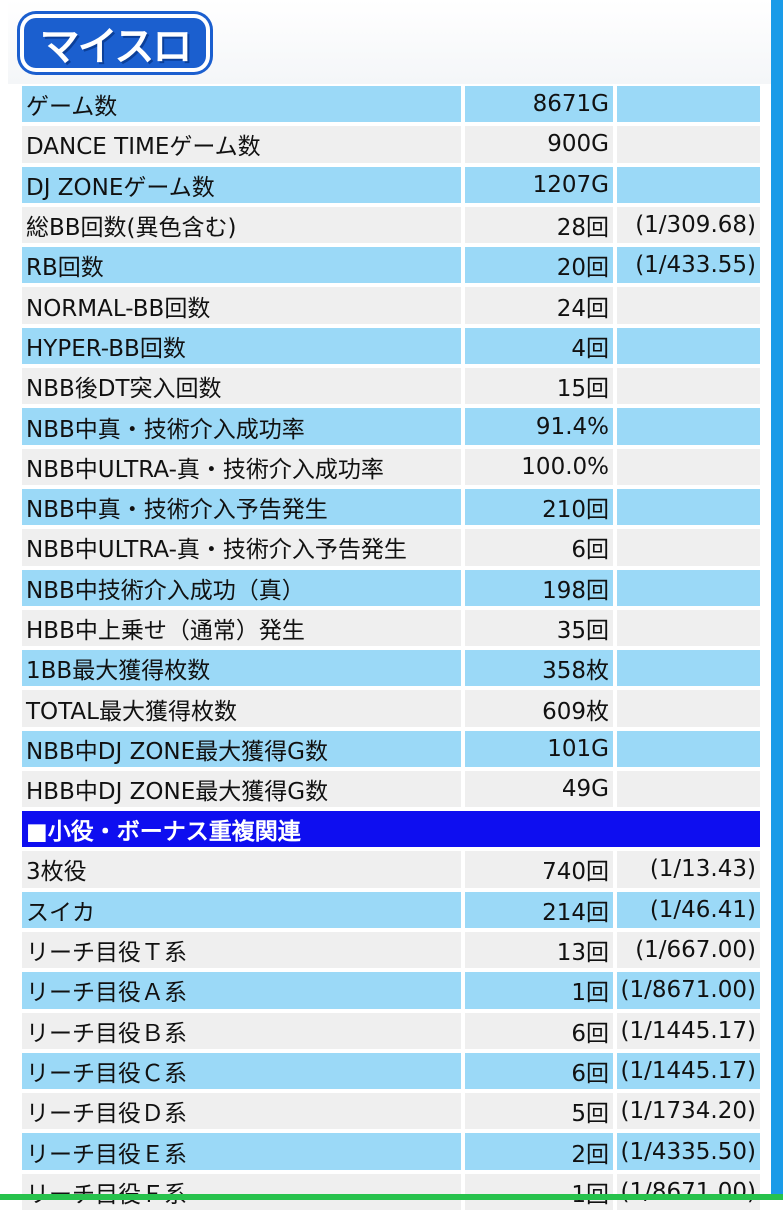 Image resolution: width=783 pixels, height=1212 pixels. I want to click on table-row: リーチ目役Ａ系 1回 (1/8671.00), so click(391, 990).